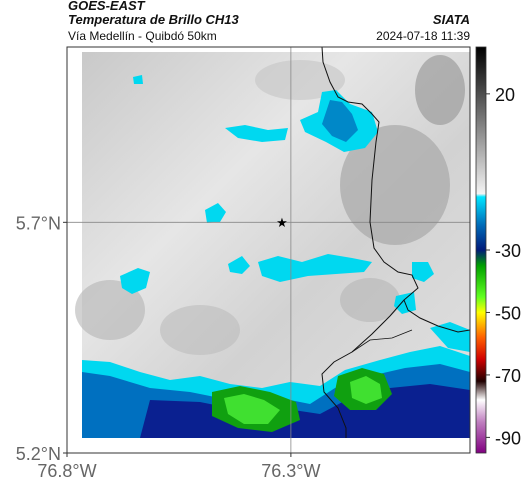 The width and height of the screenshot is (526, 491). I want to click on x-tick-label: 76.3°W, so click(290, 471).